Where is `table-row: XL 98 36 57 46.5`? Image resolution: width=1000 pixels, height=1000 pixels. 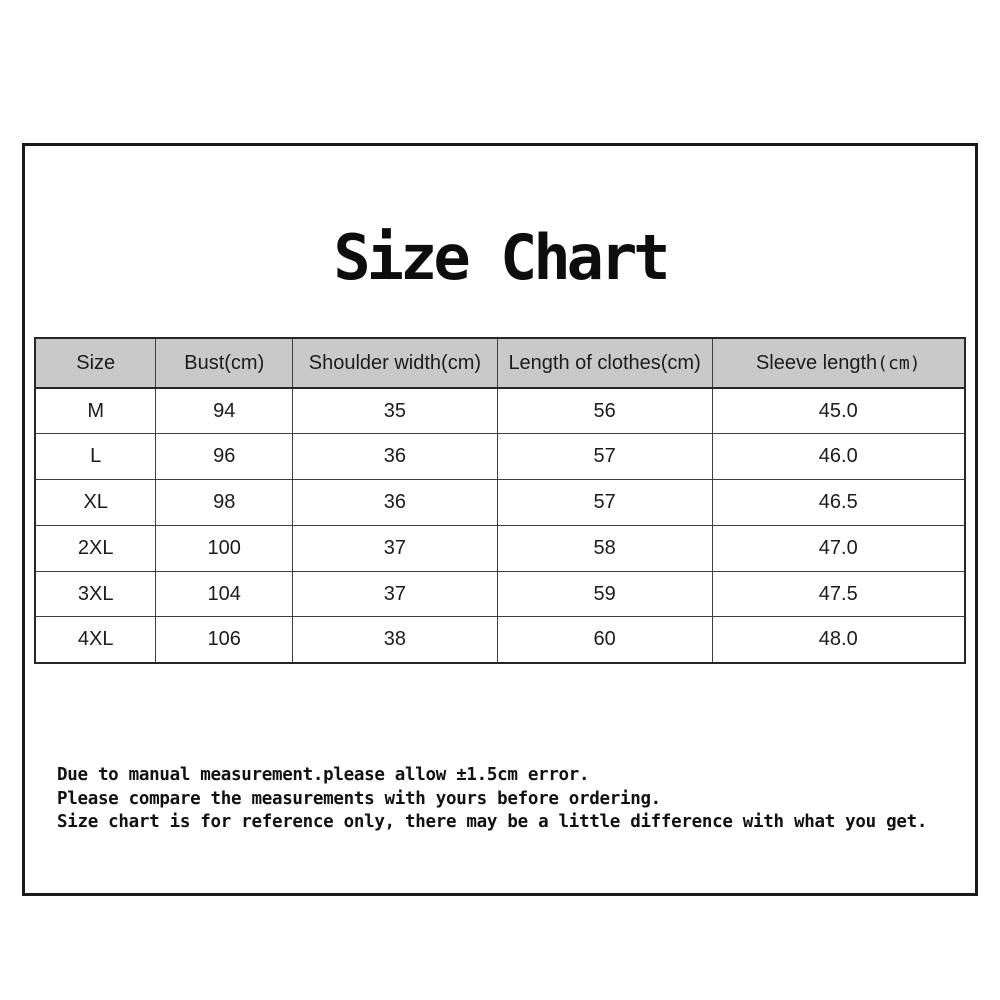 table-row: XL 98 36 57 46.5 is located at coordinates (500, 502).